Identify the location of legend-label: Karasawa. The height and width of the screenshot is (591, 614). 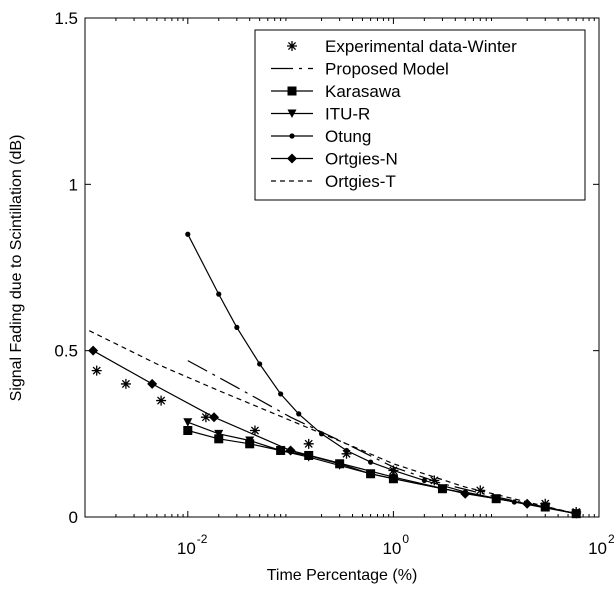
(363, 91).